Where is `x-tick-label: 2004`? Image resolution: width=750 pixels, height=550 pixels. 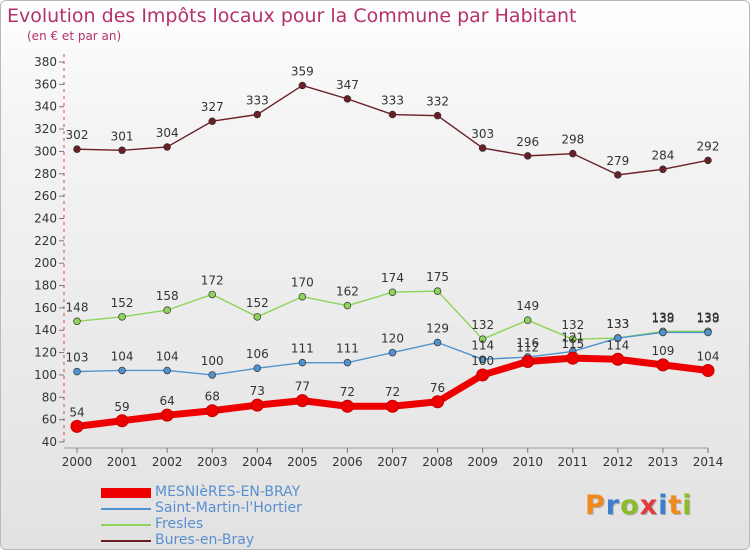 x-tick-label: 2004 is located at coordinates (257, 462).